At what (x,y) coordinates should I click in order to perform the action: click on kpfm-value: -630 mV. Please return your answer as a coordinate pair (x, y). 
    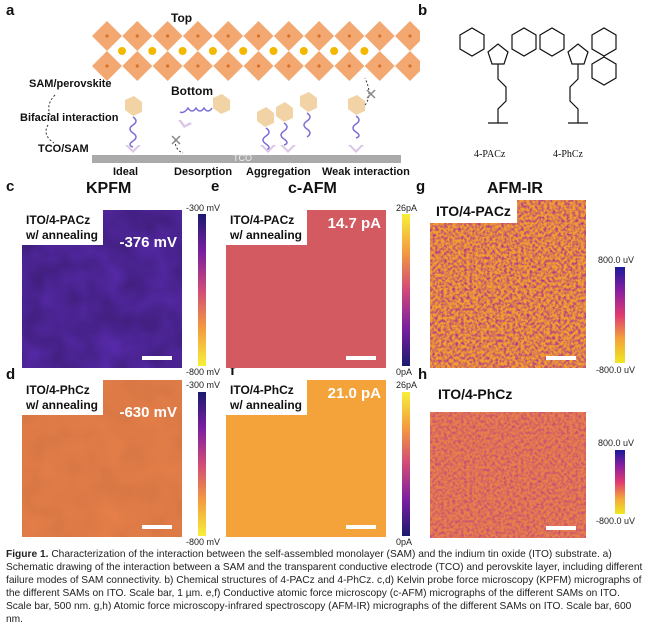
    Looking at the image, I should click on (148, 412).